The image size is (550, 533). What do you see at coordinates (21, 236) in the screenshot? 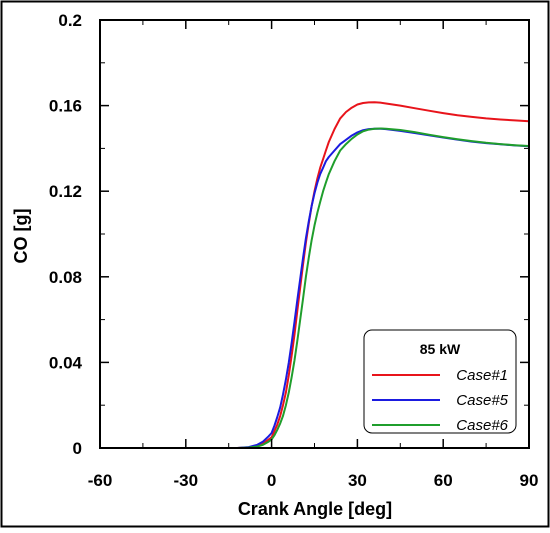
I see `y-axis-title: CO [g]` at bounding box center [21, 236].